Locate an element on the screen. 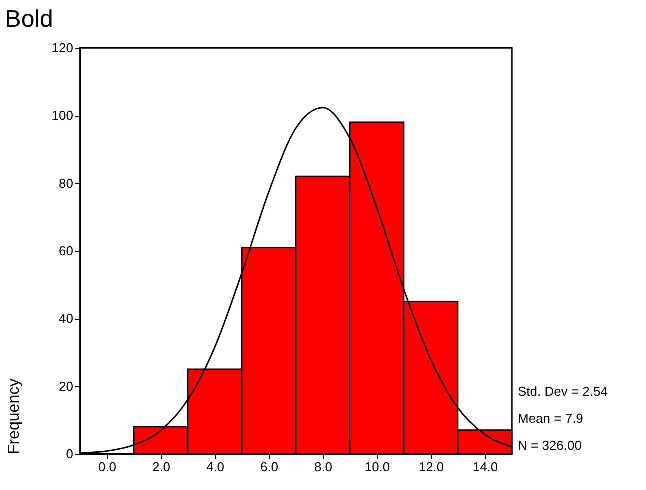  y-tick-label: 120 is located at coordinates (63, 48).